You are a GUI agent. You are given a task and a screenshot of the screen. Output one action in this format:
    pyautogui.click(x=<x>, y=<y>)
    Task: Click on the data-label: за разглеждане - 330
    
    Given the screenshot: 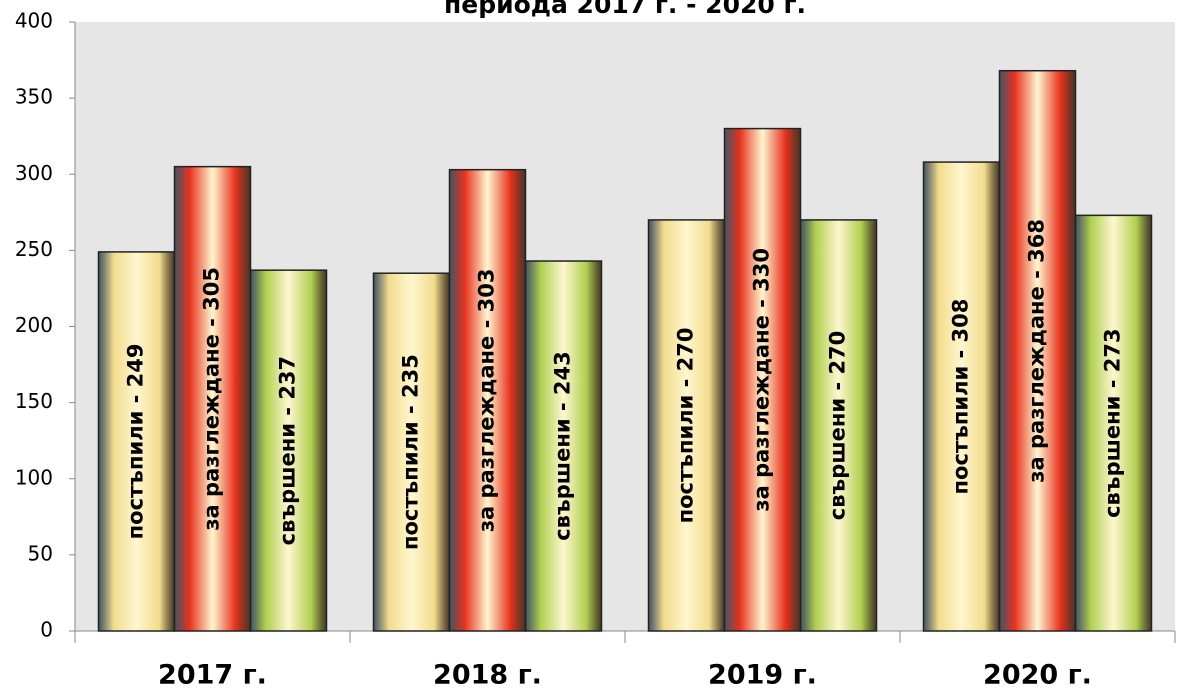 What is the action you would take?
    pyautogui.click(x=762, y=380)
    